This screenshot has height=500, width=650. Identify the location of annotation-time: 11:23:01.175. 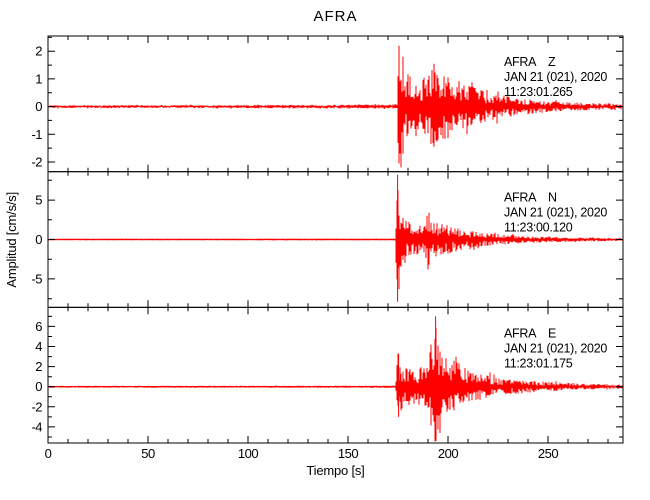
(538, 363).